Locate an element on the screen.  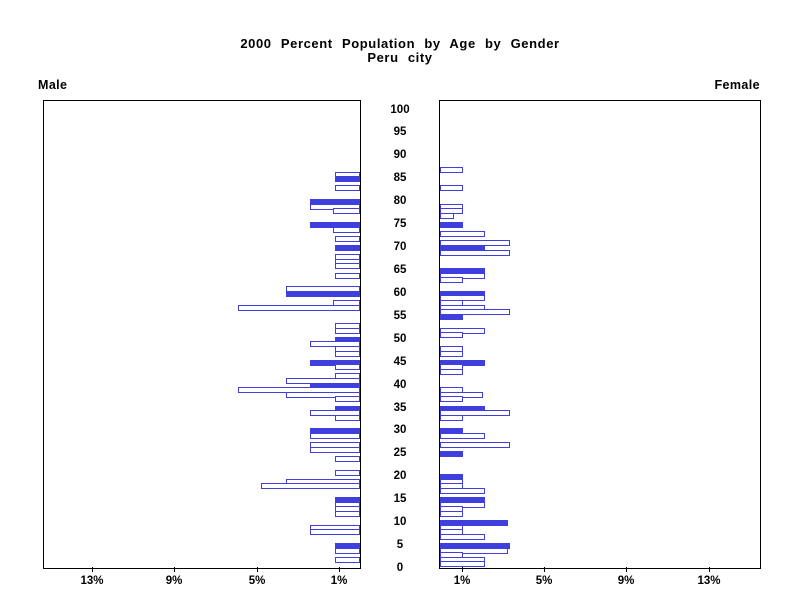
age-tick-label-0: 0 is located at coordinates (400, 568).